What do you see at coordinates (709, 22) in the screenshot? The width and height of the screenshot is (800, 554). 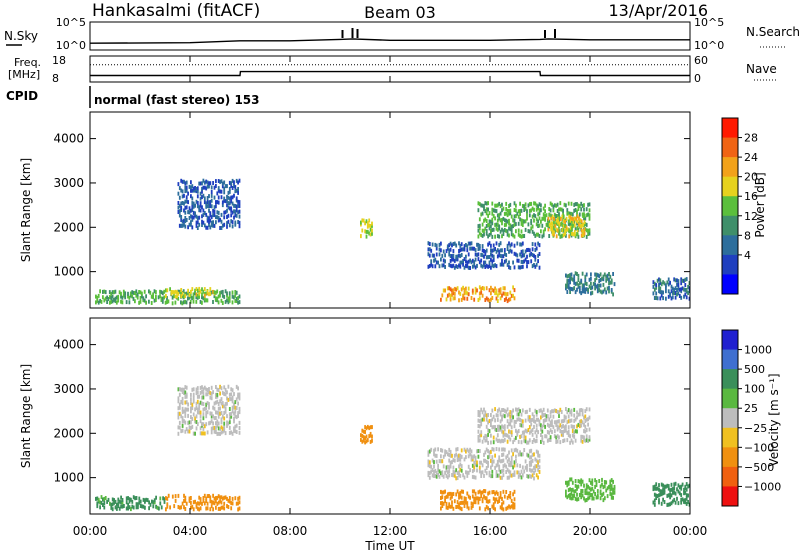 I see `noise-y-top-right: 10^5` at bounding box center [709, 22].